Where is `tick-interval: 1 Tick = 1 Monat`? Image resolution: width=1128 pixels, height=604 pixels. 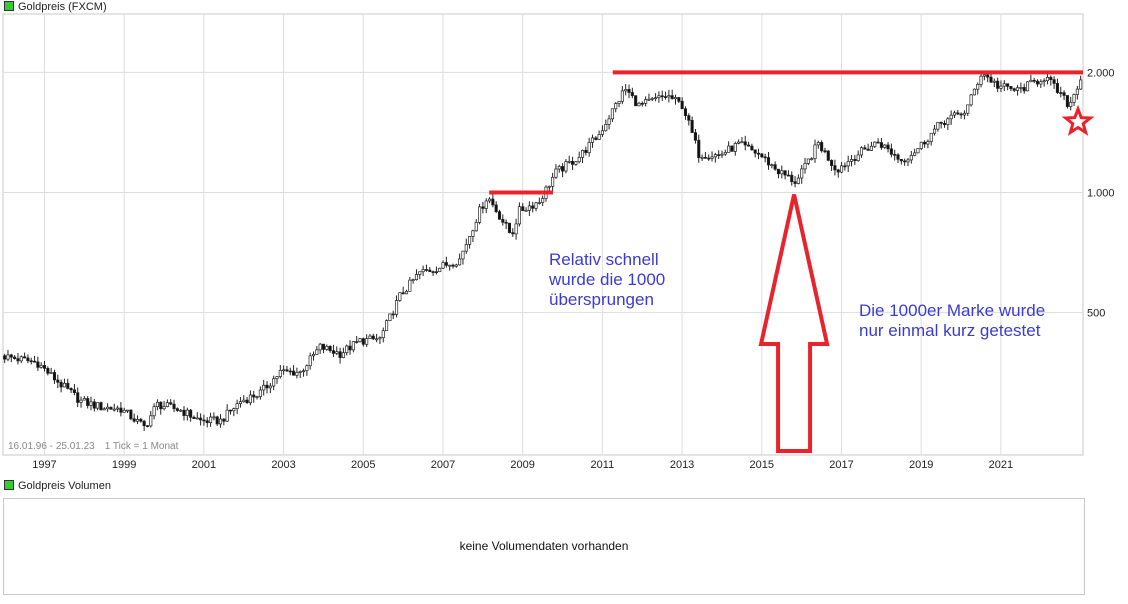 tick-interval: 1 Tick = 1 Monat is located at coordinates (142, 446).